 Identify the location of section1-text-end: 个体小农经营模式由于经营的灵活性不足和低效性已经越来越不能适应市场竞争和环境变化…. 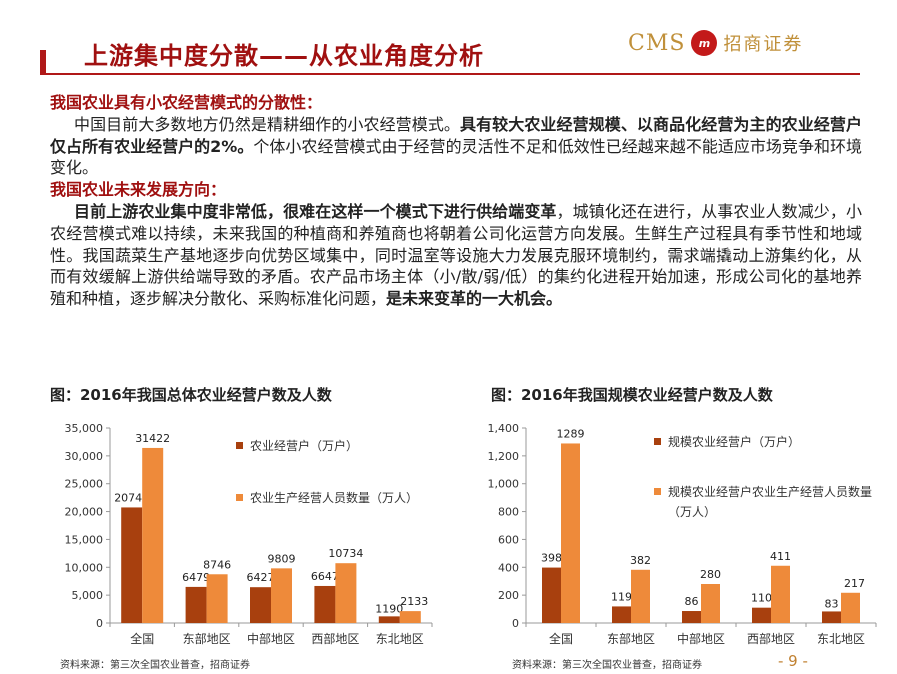
(456, 157).